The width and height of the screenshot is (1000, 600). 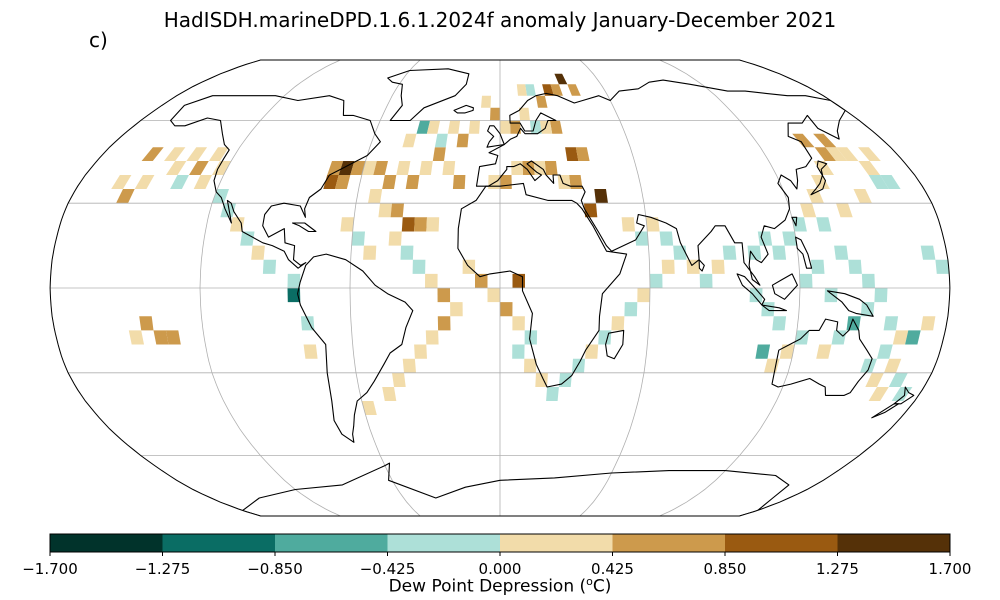 What do you see at coordinates (500, 586) in the screenshot?
I see `colorbar-label: Dew Point Depression (oC)` at bounding box center [500, 586].